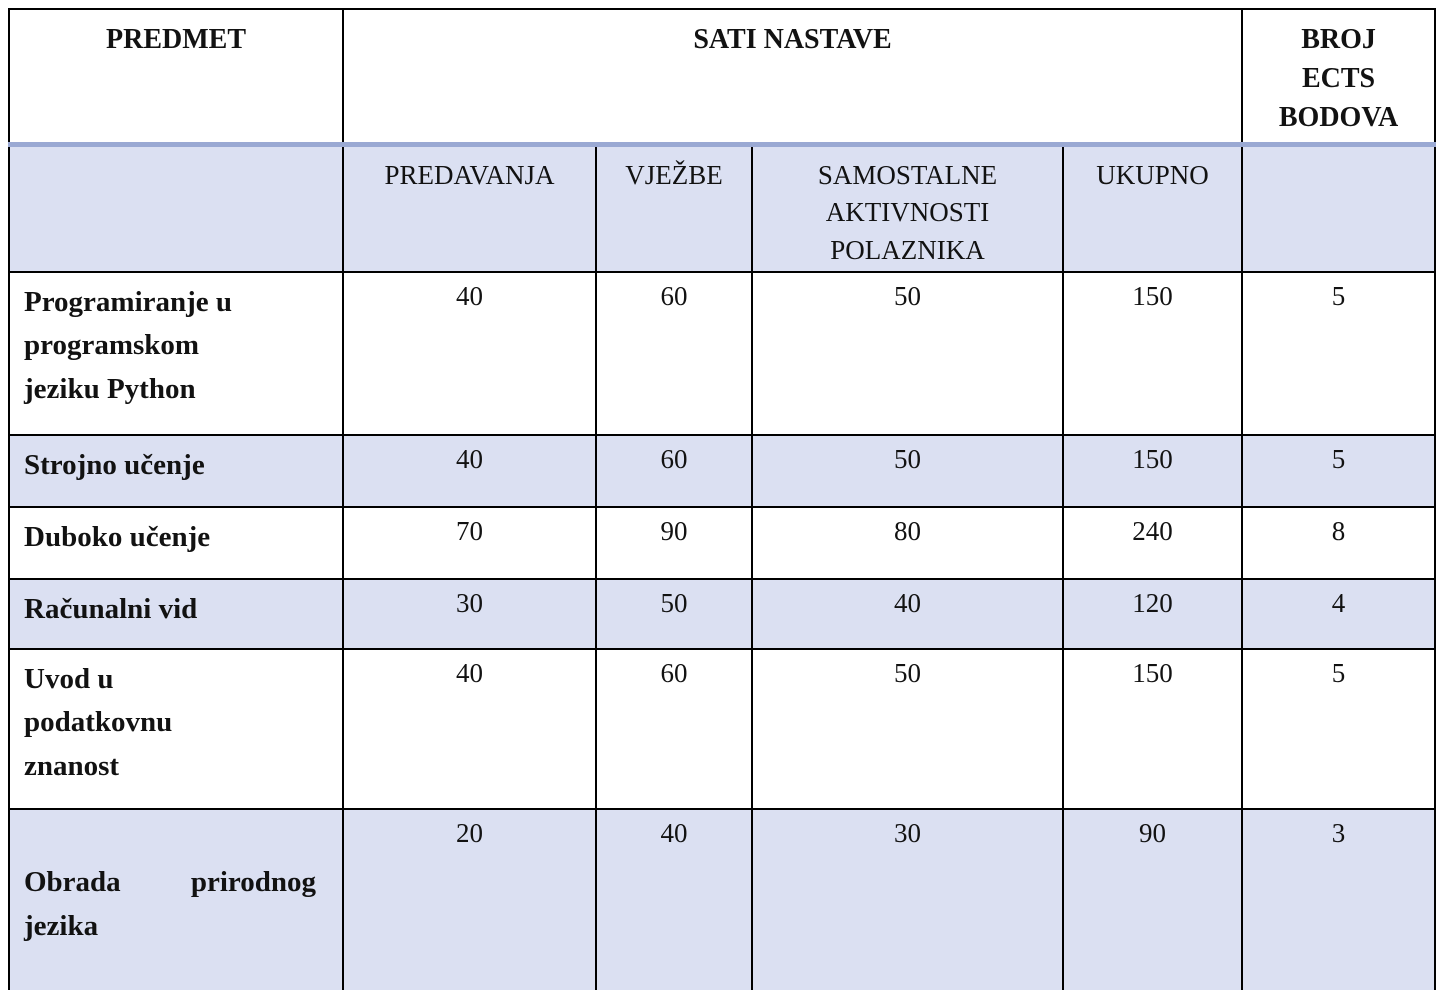  Describe the element at coordinates (792, 76) in the screenshot. I see `header-sati-nastave: SATI NASTAVE` at that location.